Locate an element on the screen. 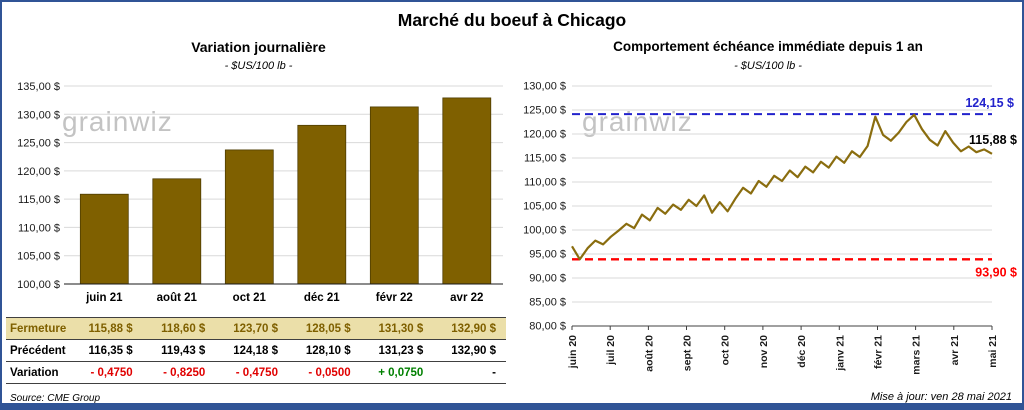  table-cell: 115,88 $ is located at coordinates (110, 329).